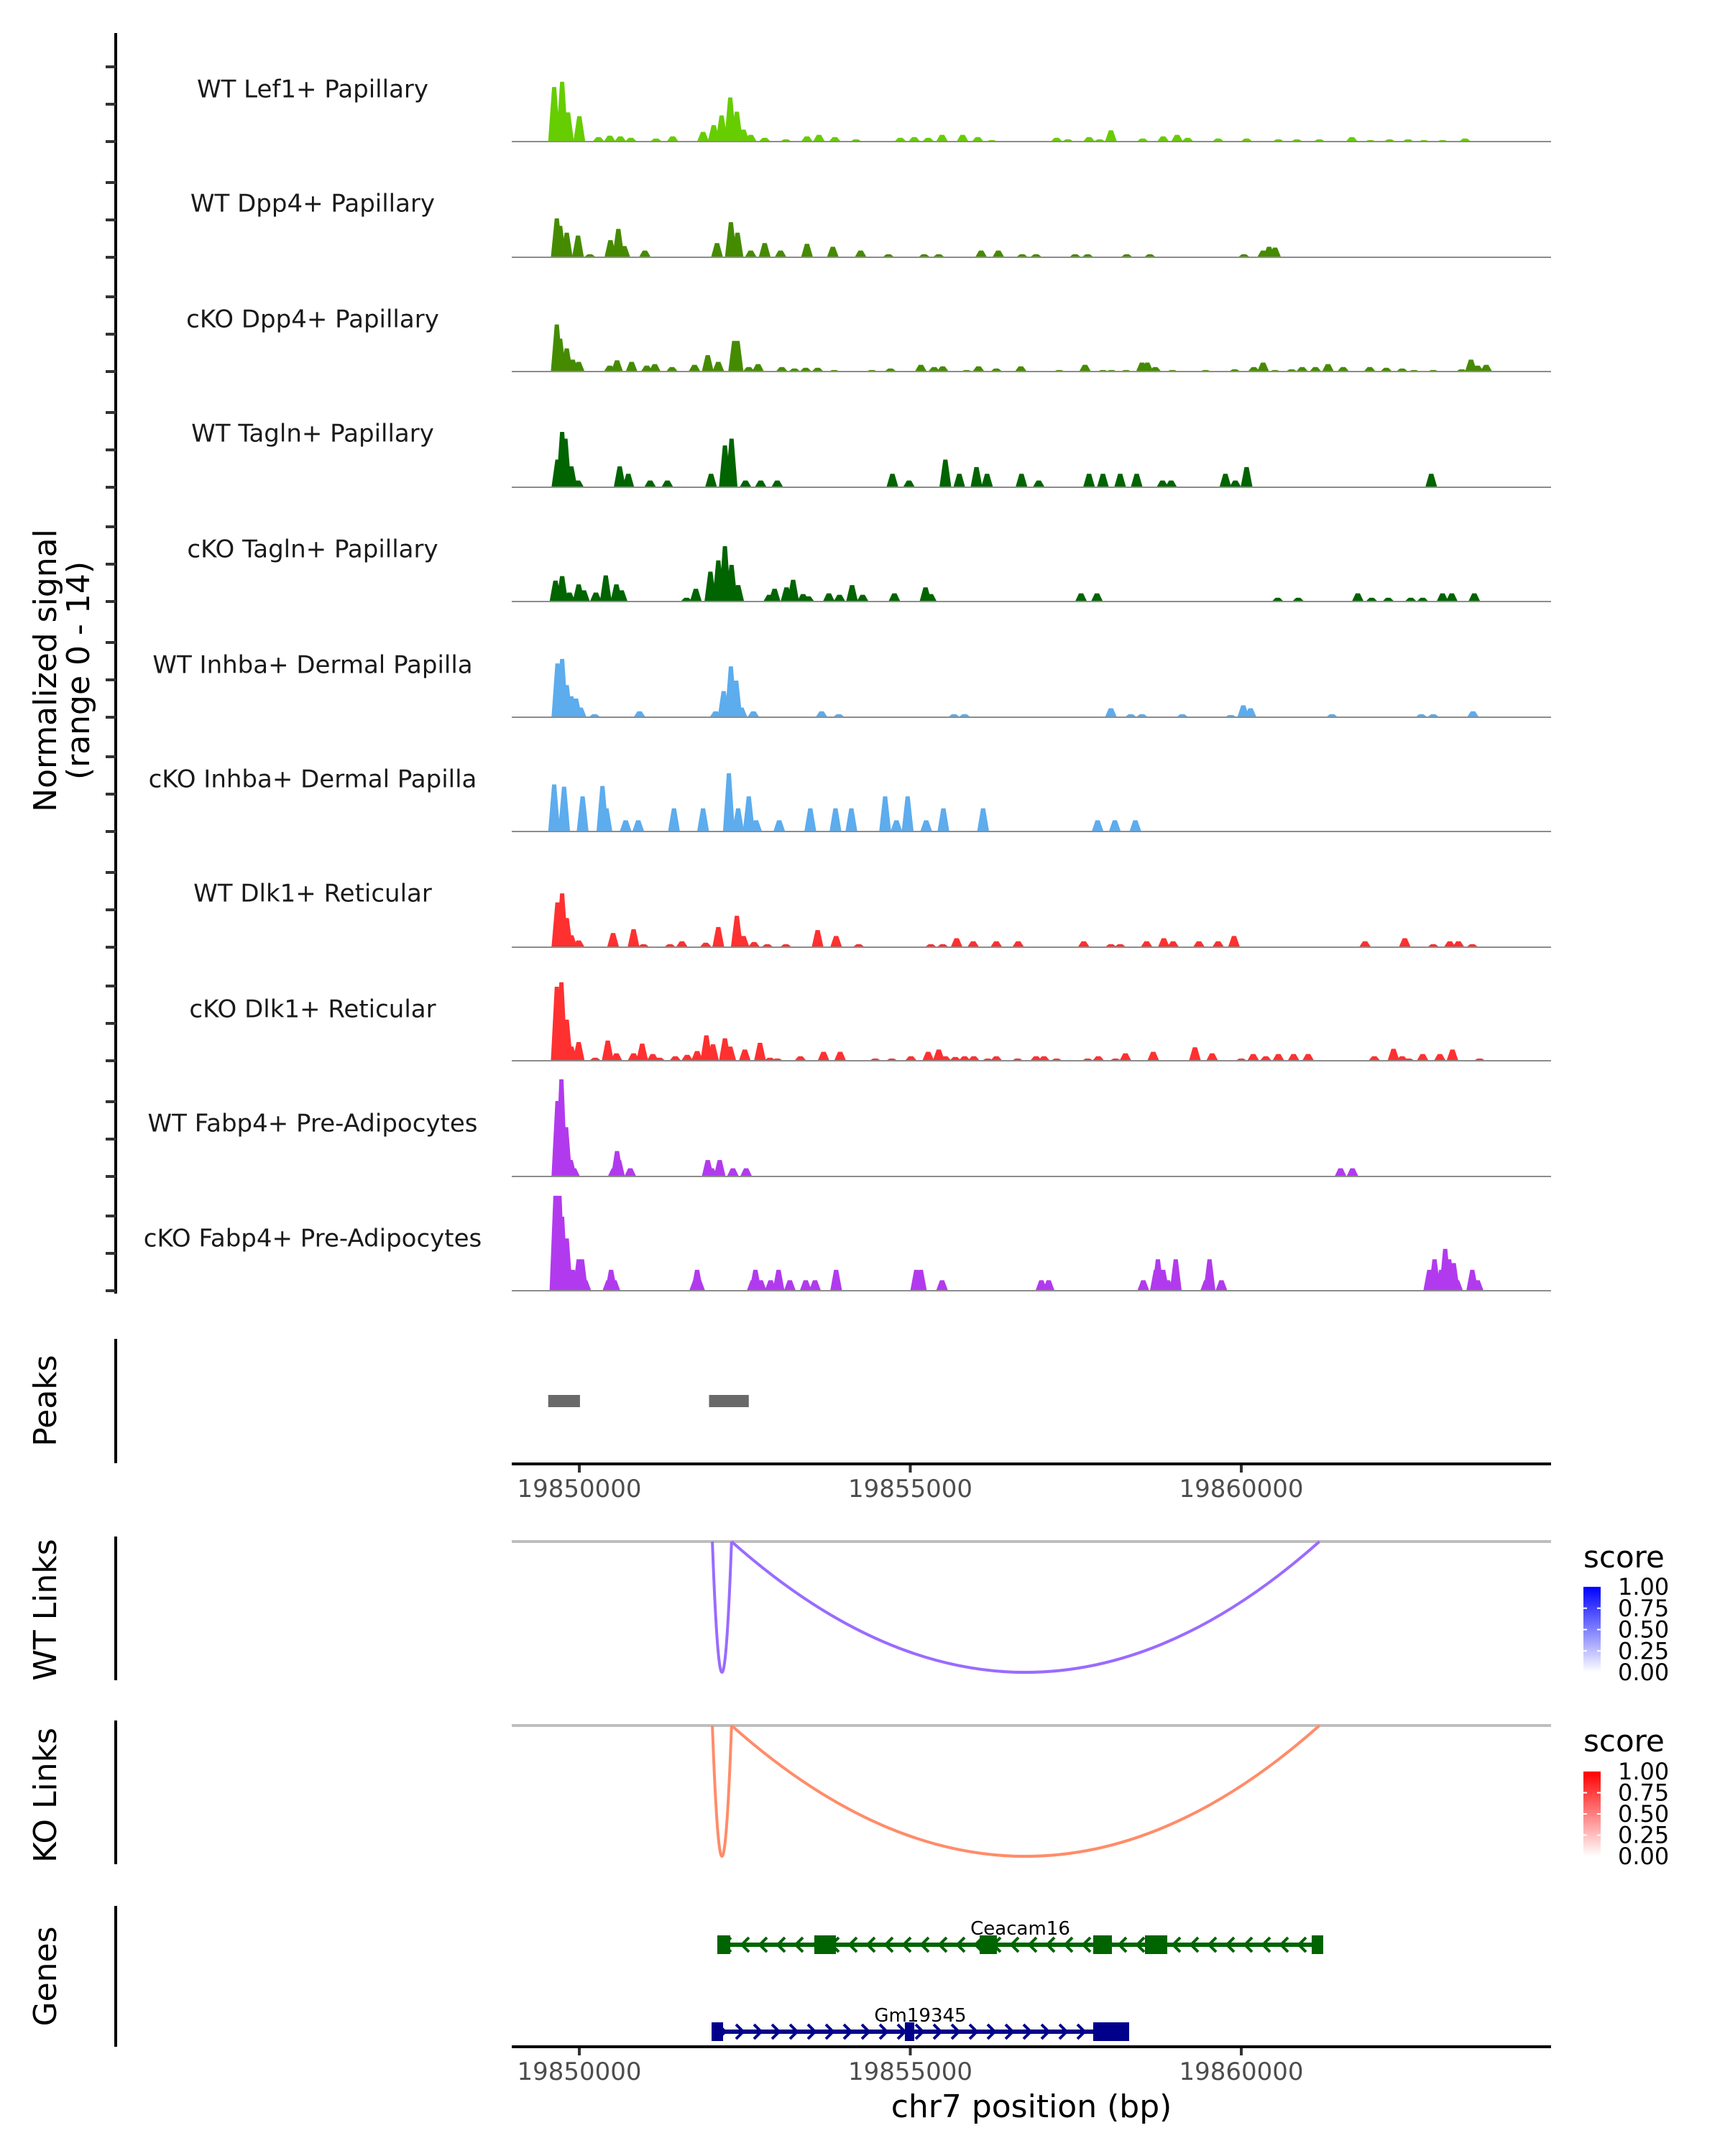 This screenshot has width=1725, height=2156. Describe the element at coordinates (312, 204) in the screenshot. I see `track-label: WT Dpp4+ Papillary` at that location.